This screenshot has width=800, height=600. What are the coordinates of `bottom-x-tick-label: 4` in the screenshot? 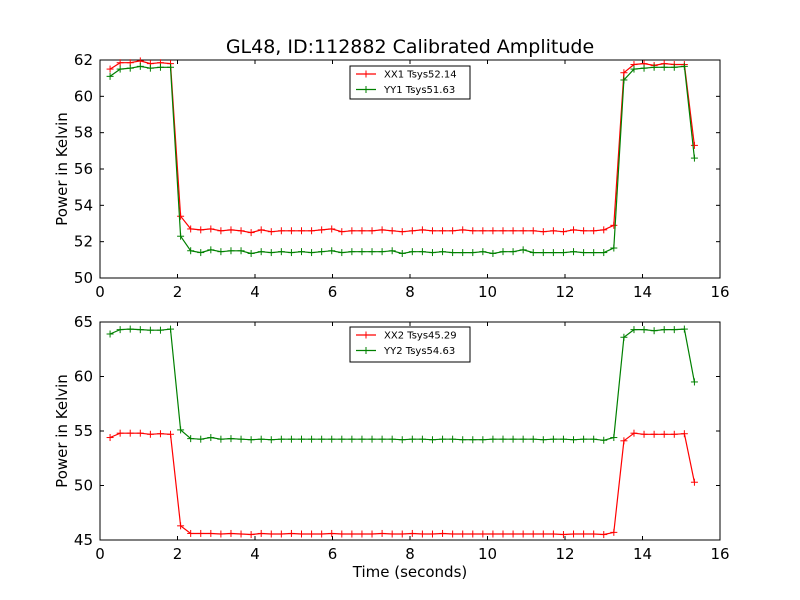 It's located at (255, 554).